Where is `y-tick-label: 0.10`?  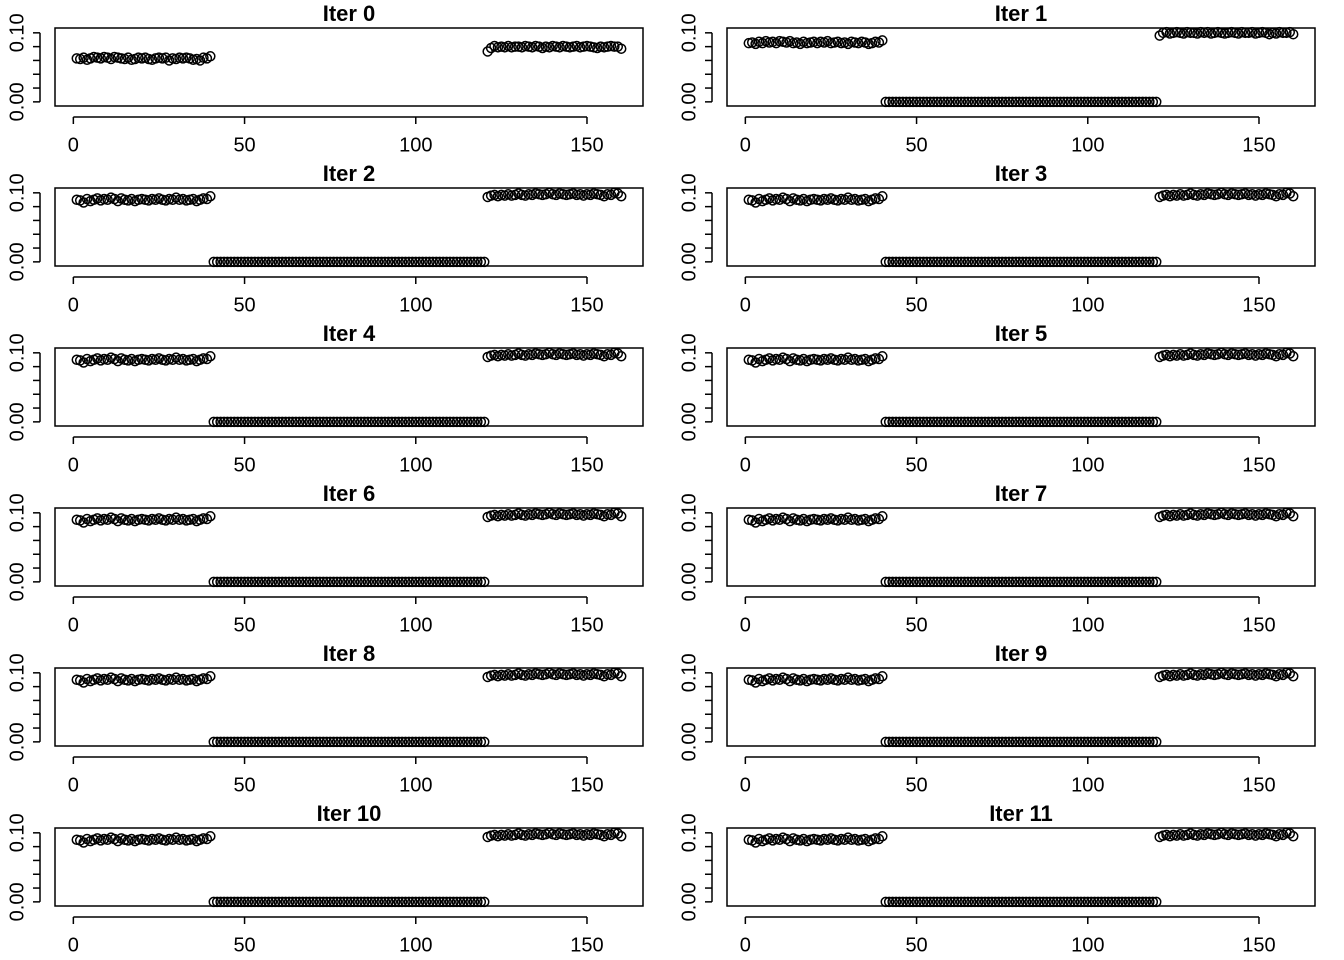
y-tick-label: 0.10 is located at coordinates (17, 192).